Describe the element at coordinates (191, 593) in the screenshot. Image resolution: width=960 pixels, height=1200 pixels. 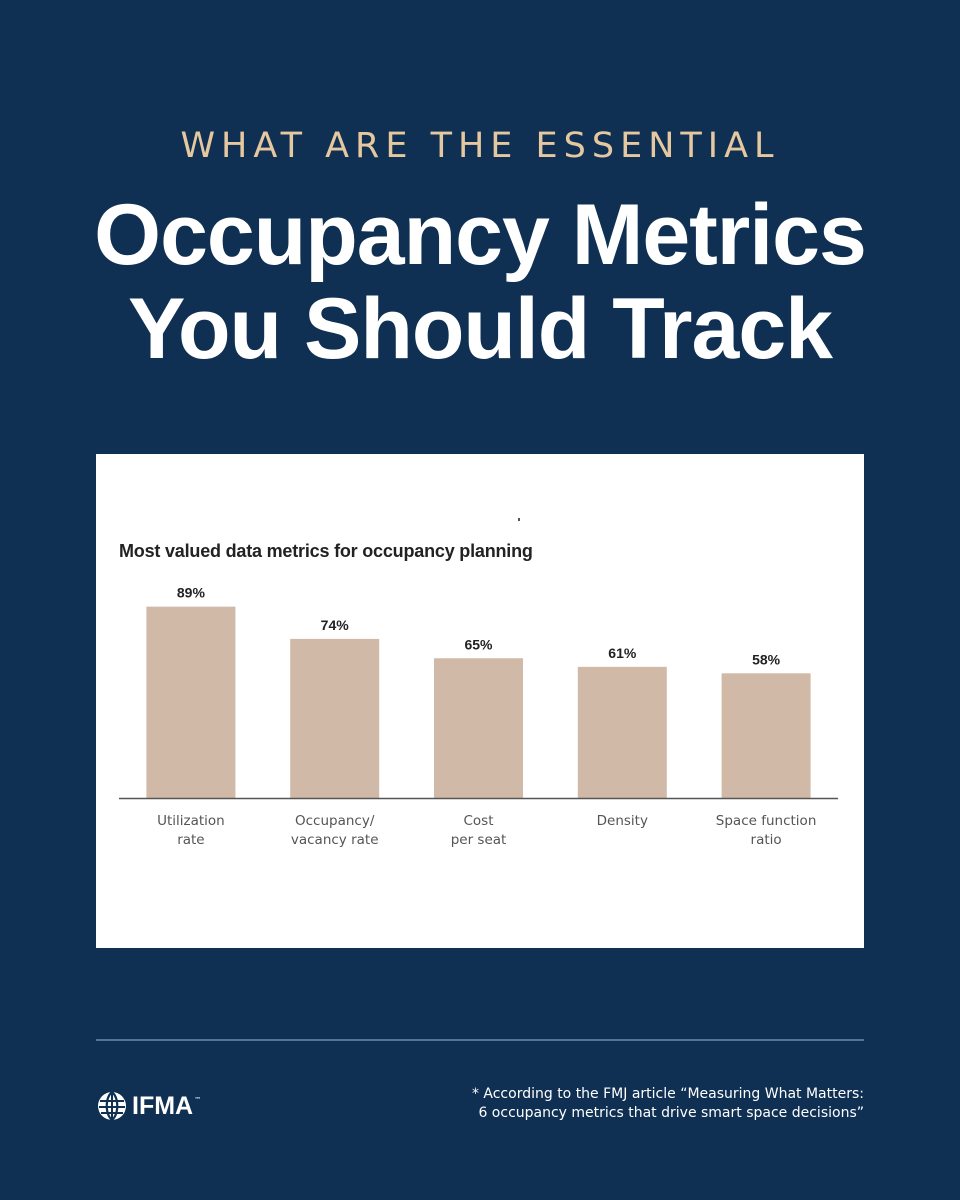
I see `value-label-0: 89%` at that location.